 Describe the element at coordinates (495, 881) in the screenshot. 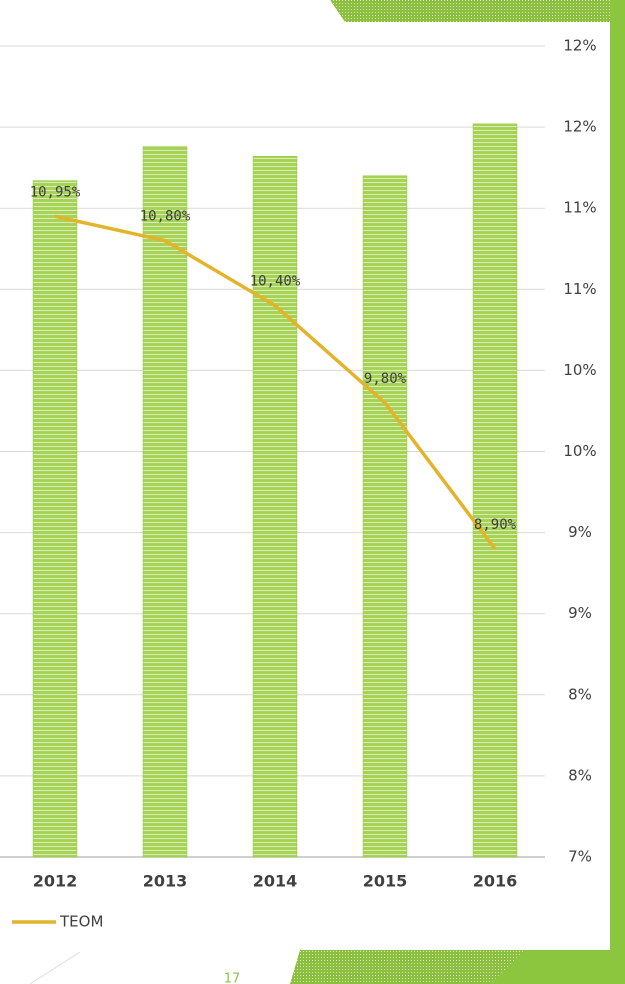

I see `x-tick-label: 2016` at that location.